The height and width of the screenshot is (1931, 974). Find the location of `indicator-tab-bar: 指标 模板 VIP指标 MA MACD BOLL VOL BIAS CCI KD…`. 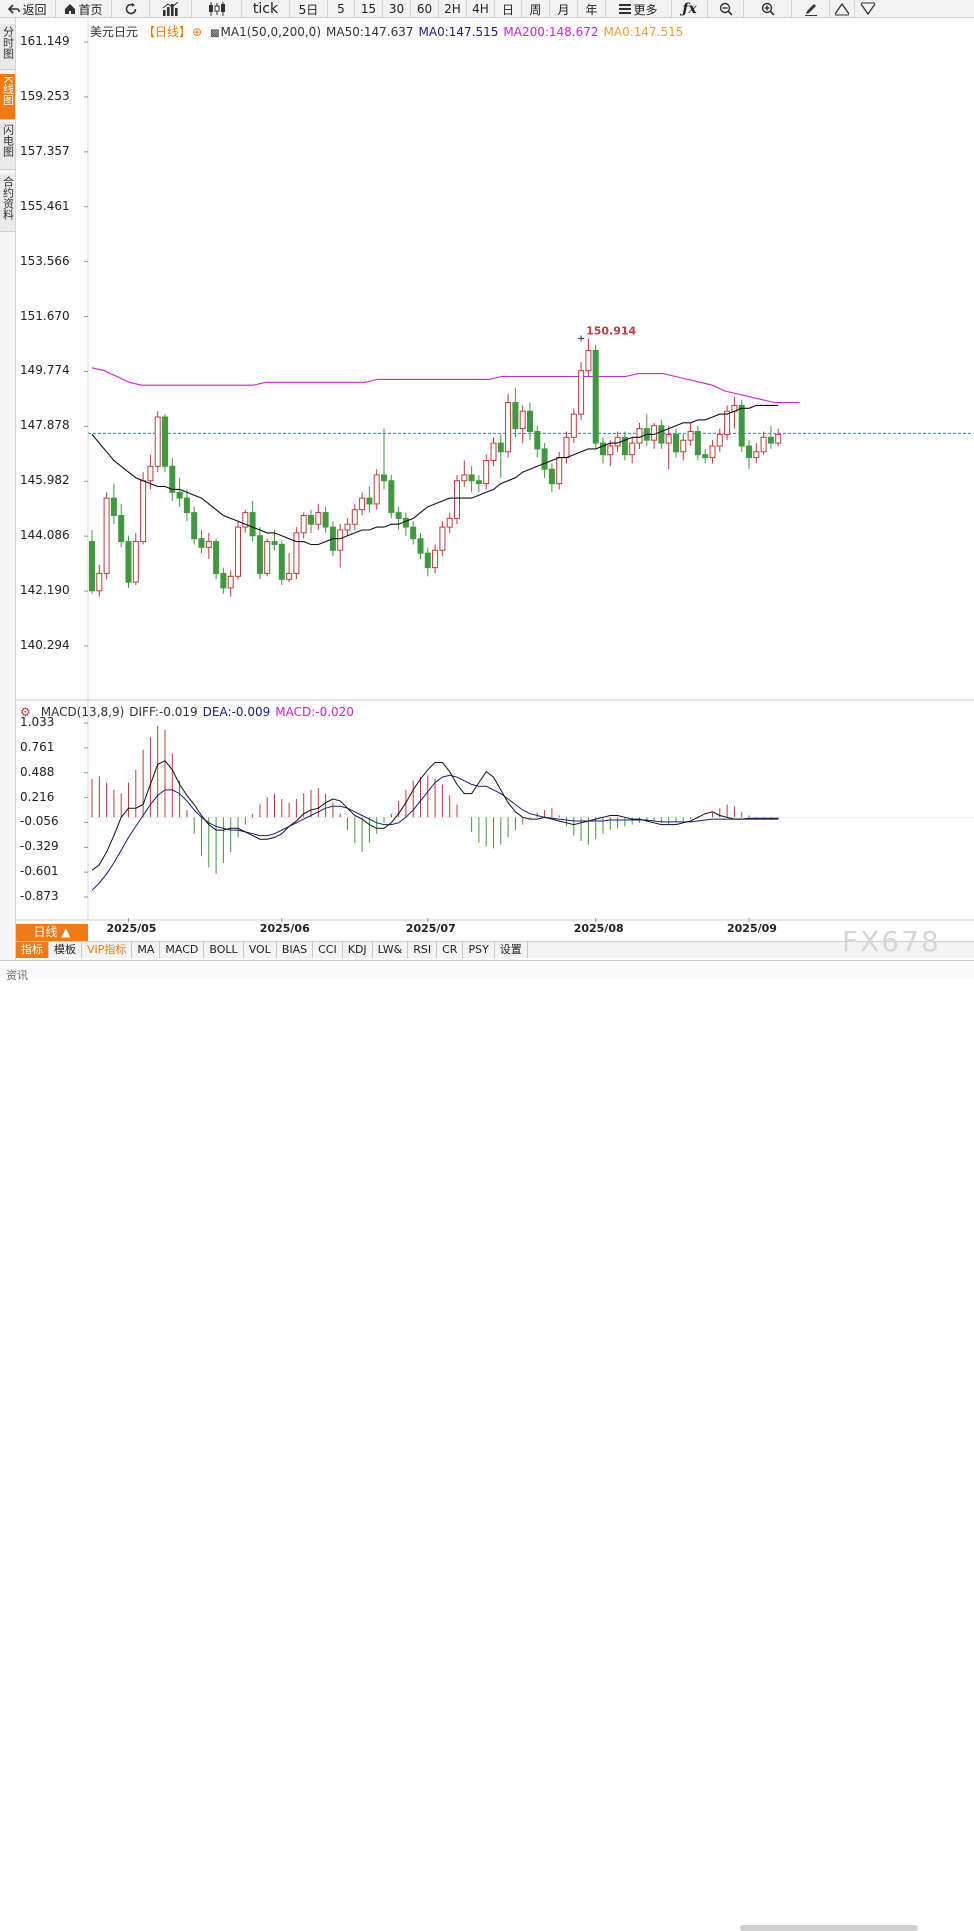

indicator-tab-bar: 指标 模板 VIP指标 MA MACD BOLL VOL BIAS CCI KD… is located at coordinates (495, 949).